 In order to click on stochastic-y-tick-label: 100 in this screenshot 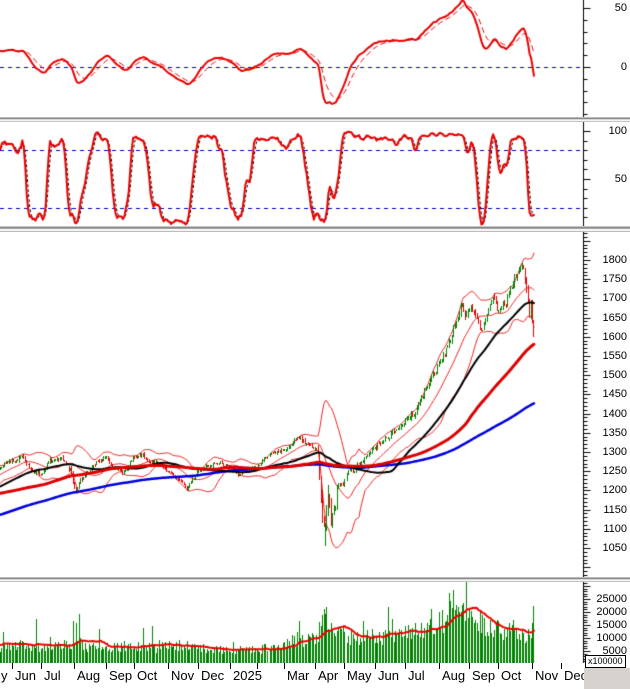, I will do `click(617, 131)`.